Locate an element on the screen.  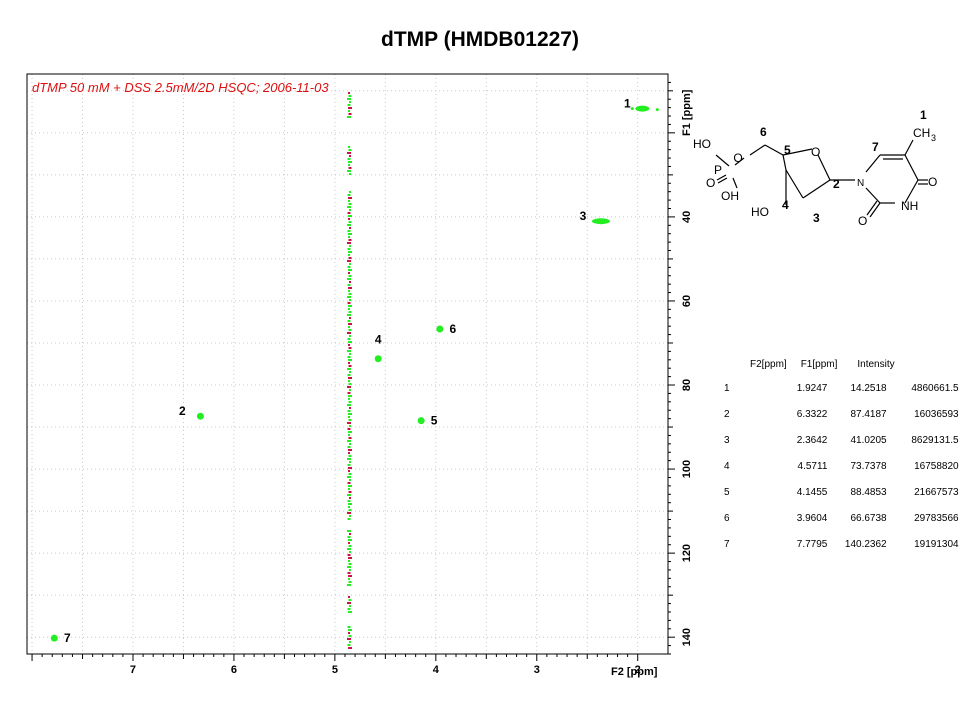
table-row: 2 6.3322 87.4187 16036593 is located at coordinates (837, 422).